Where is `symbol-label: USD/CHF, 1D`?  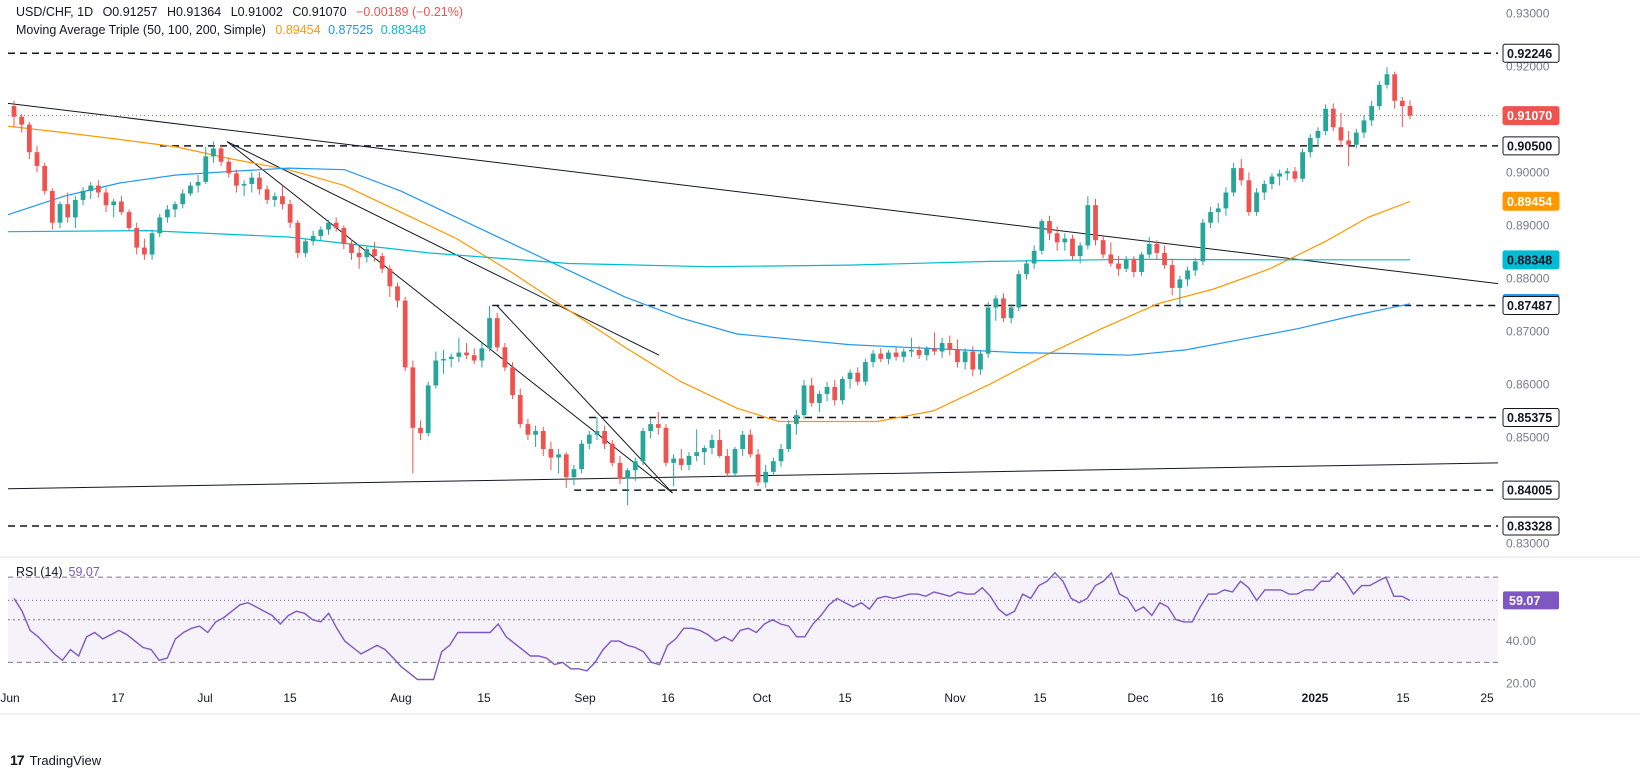
symbol-label: USD/CHF, 1D is located at coordinates (55, 12).